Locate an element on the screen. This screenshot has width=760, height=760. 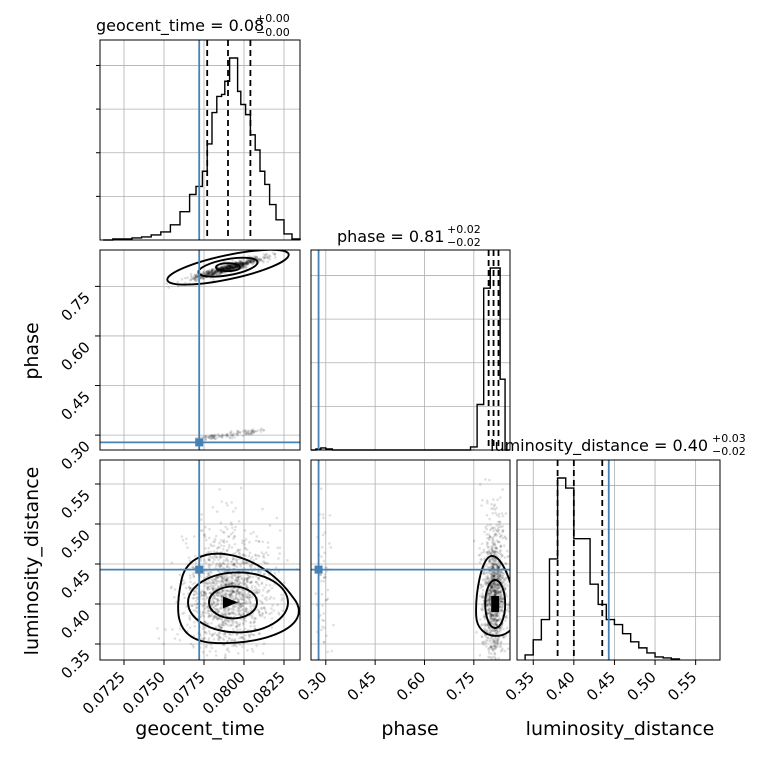
panel-frame is located at coordinates (618, 560).